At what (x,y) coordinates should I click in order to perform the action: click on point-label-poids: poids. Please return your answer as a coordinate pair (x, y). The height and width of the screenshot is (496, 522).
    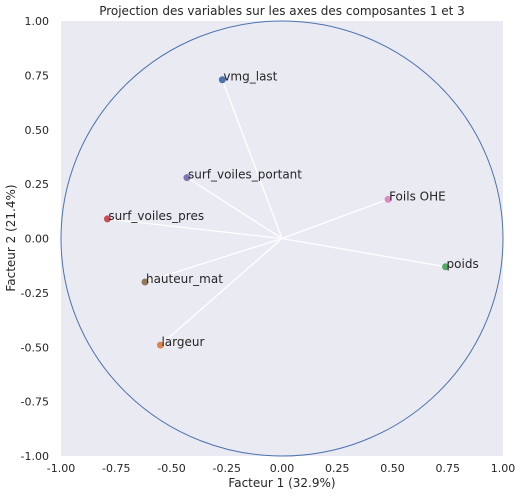
    Looking at the image, I should click on (463, 264).